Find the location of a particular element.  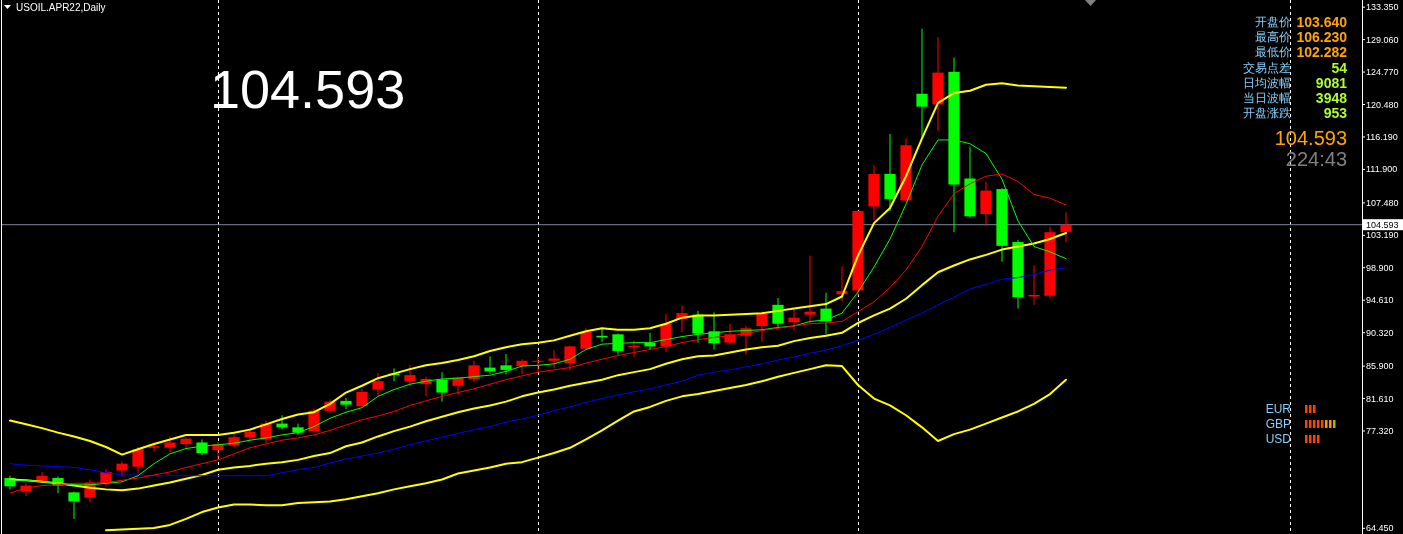

text: GBP is located at coordinates (1278, 424).